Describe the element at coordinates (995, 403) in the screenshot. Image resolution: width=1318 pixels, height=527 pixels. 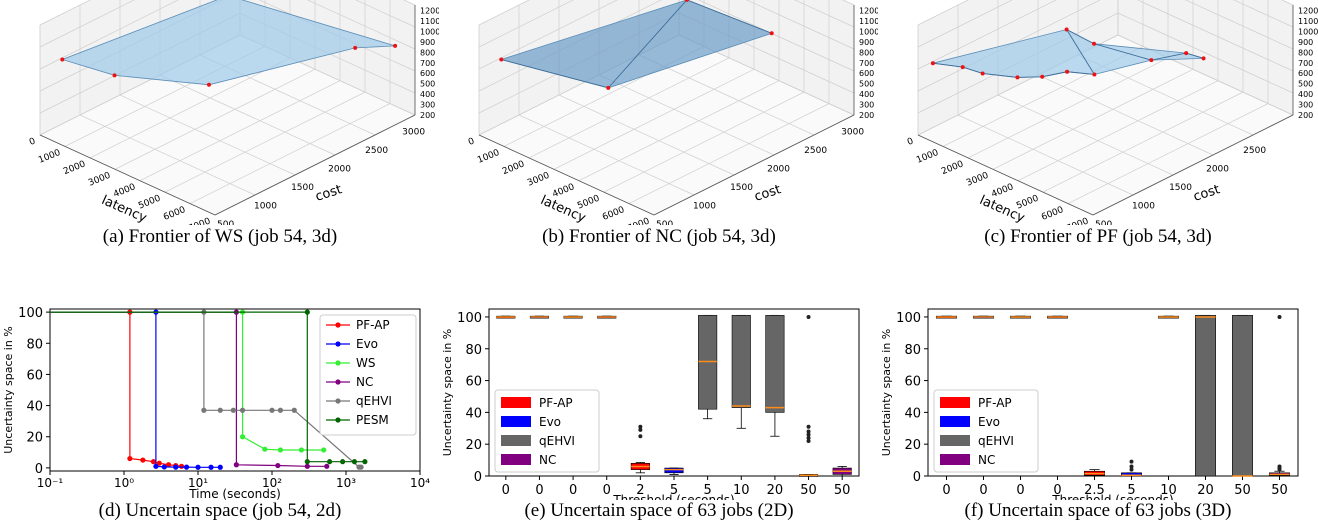
I see `legend-label-PF-AP: PF-AP` at that location.